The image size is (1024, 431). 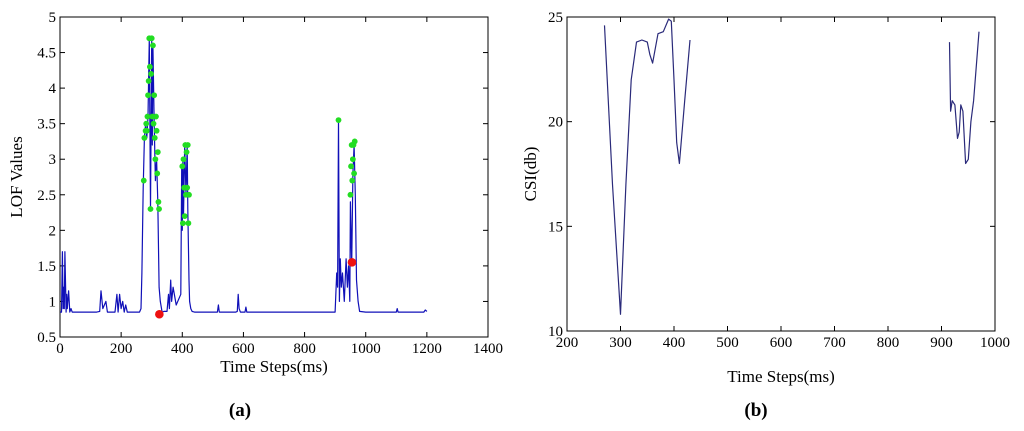 I want to click on chart-b-y-tick-label: 20, so click(x=555, y=123).